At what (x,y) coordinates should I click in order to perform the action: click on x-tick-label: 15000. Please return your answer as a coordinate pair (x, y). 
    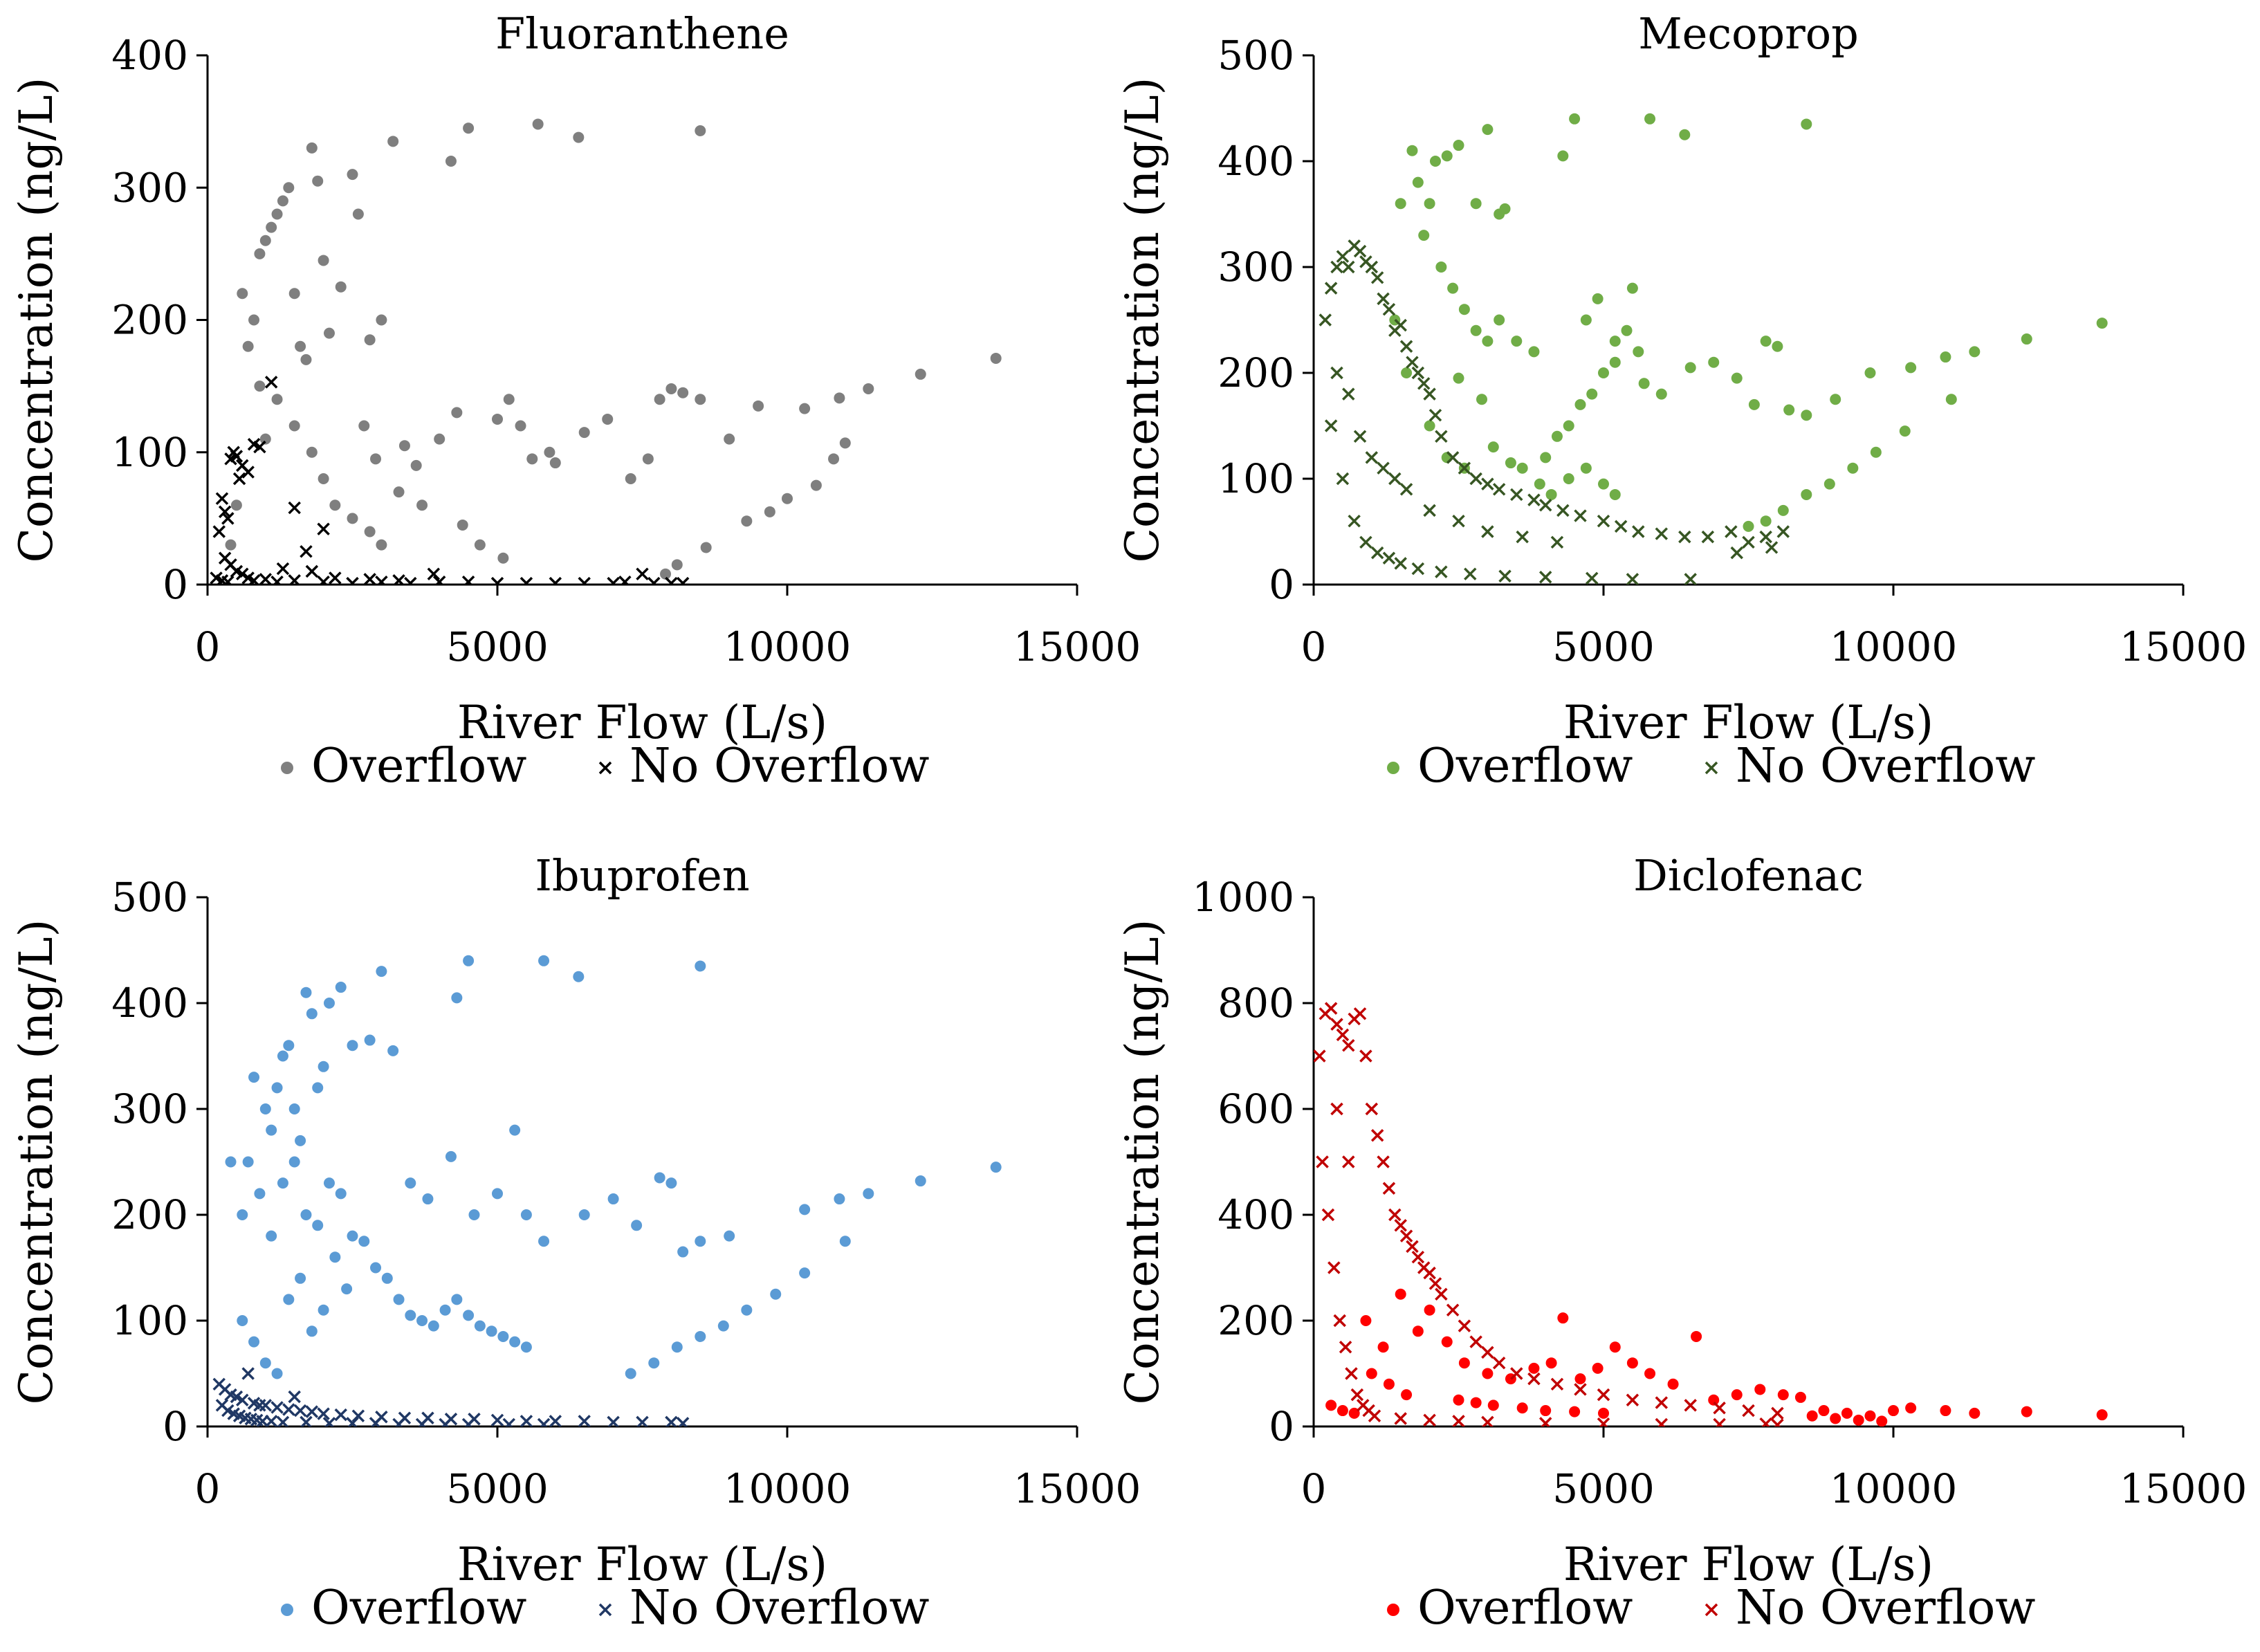
    Looking at the image, I should click on (1077, 646).